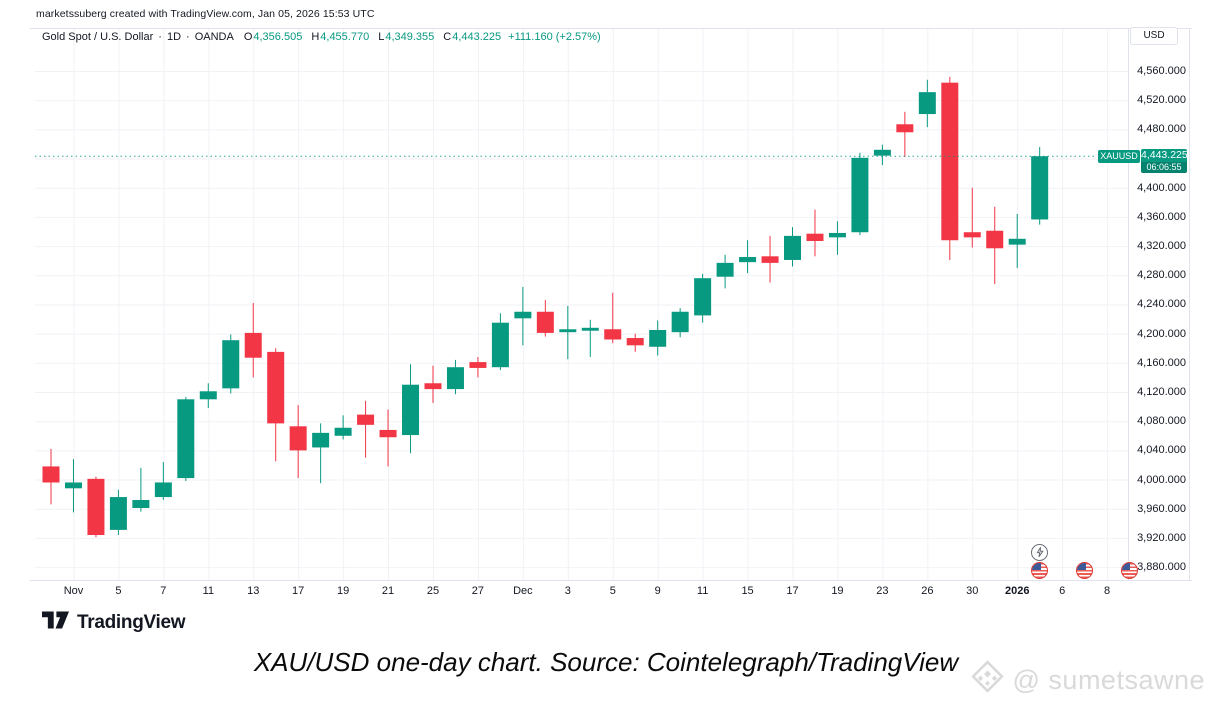 The image size is (1212, 708). What do you see at coordinates (1154, 36) in the screenshot?
I see `currency-usd-button: USD` at bounding box center [1154, 36].